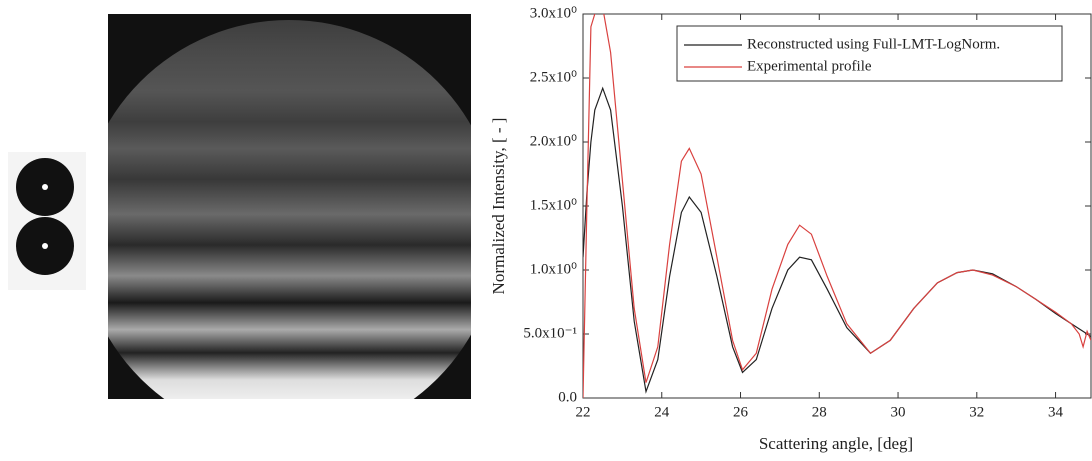  I want to click on legend-label: Reconstructed using Full-LMT-LogNorm., so click(873, 44).